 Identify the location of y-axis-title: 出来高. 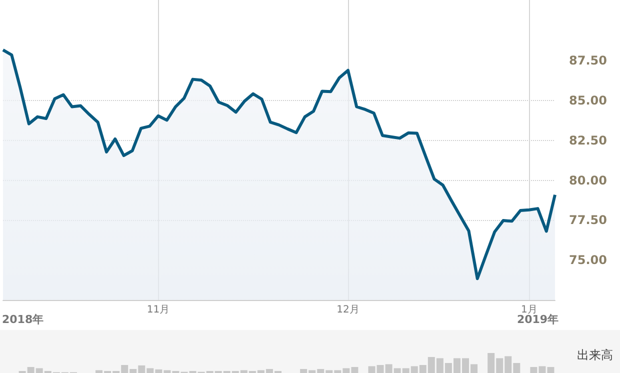
(595, 355).